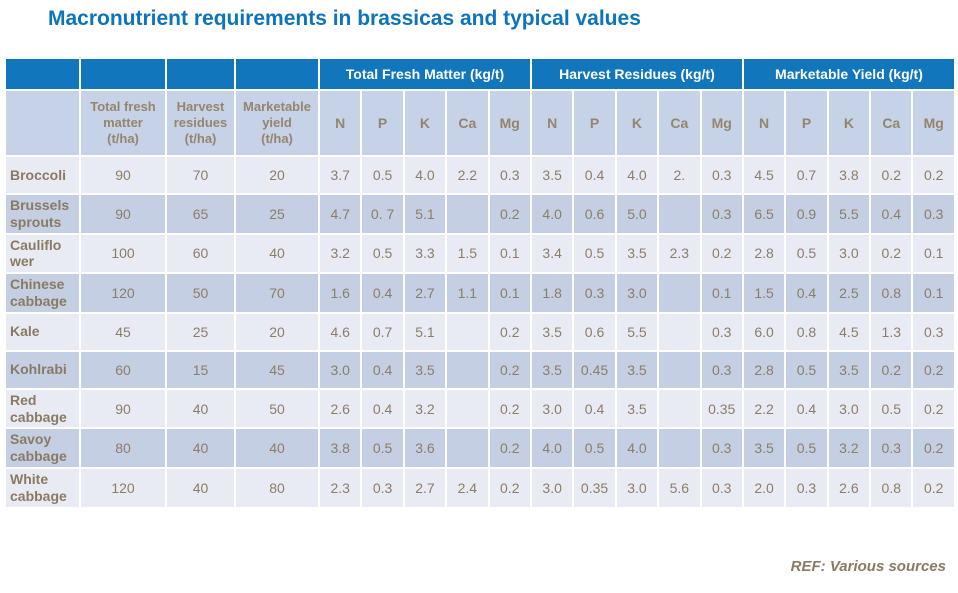  I want to click on value-cell: 2.8, so click(764, 253).